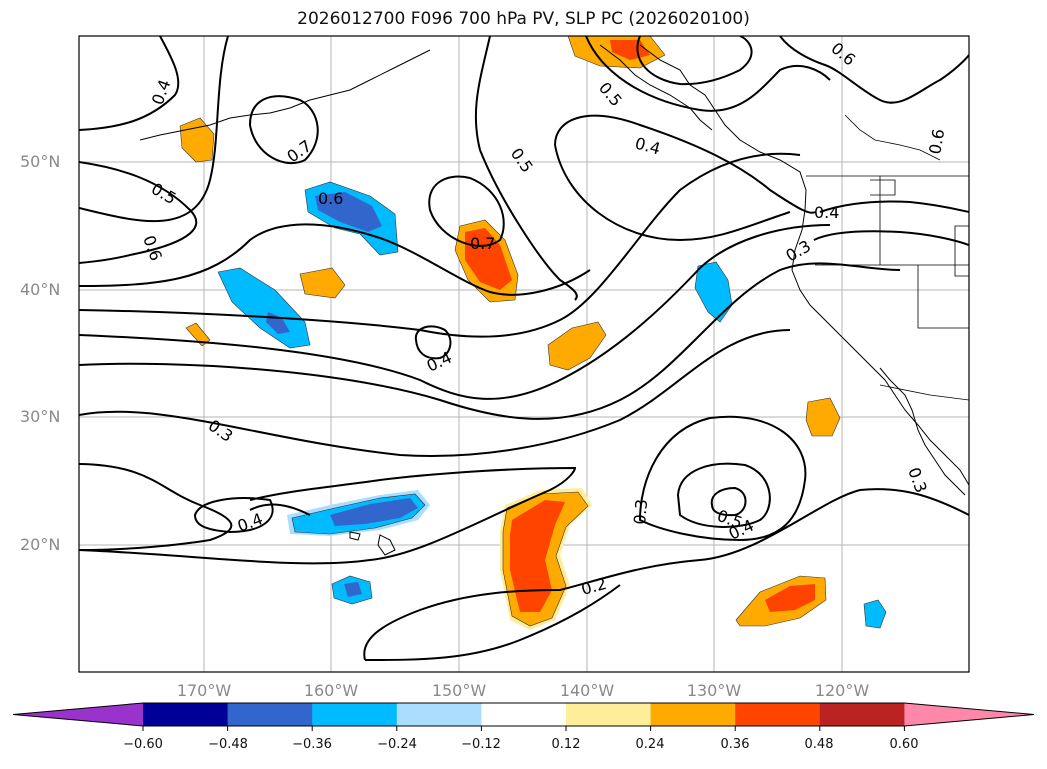 The width and height of the screenshot is (1047, 769). What do you see at coordinates (40, 416) in the screenshot?
I see `lat-label: 30°N` at bounding box center [40, 416].